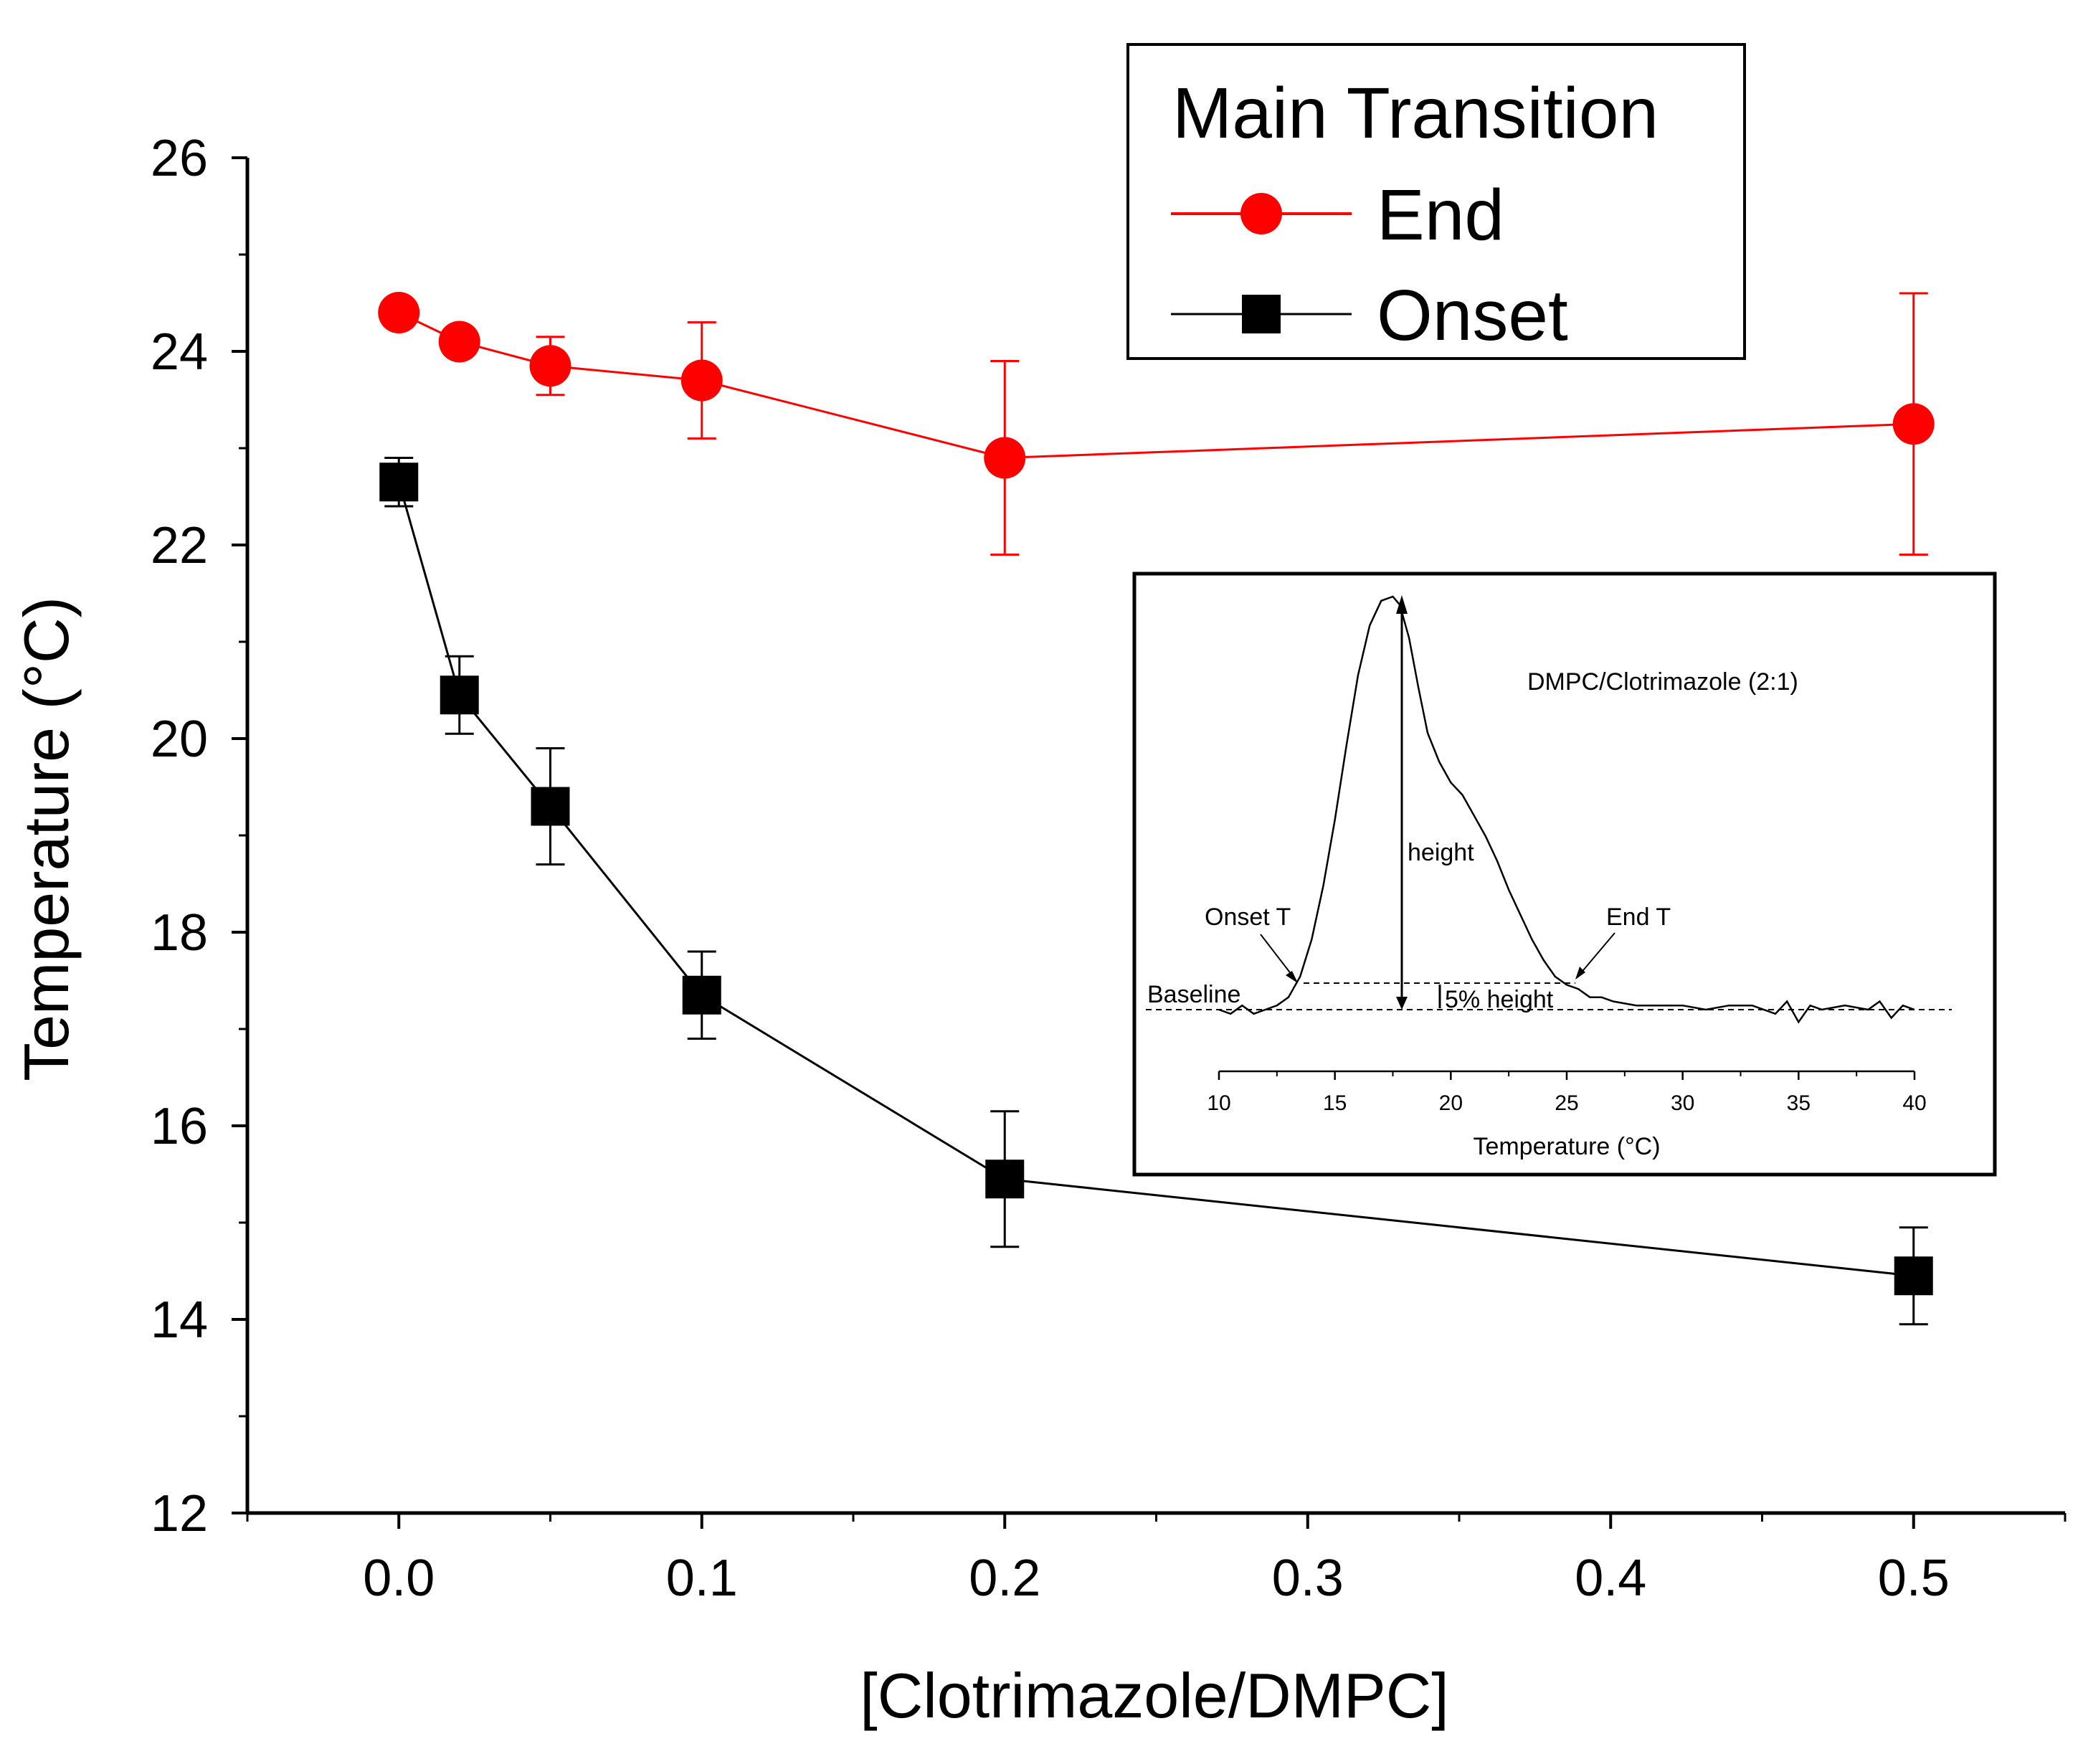  I want to click on inset-x-tick-label: 30, so click(1682, 1103).